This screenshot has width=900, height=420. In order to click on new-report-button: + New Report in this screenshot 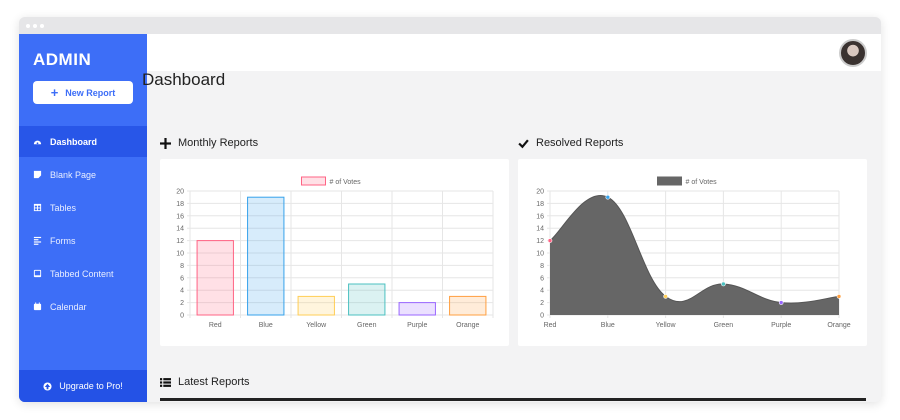, I will do `click(83, 92)`.